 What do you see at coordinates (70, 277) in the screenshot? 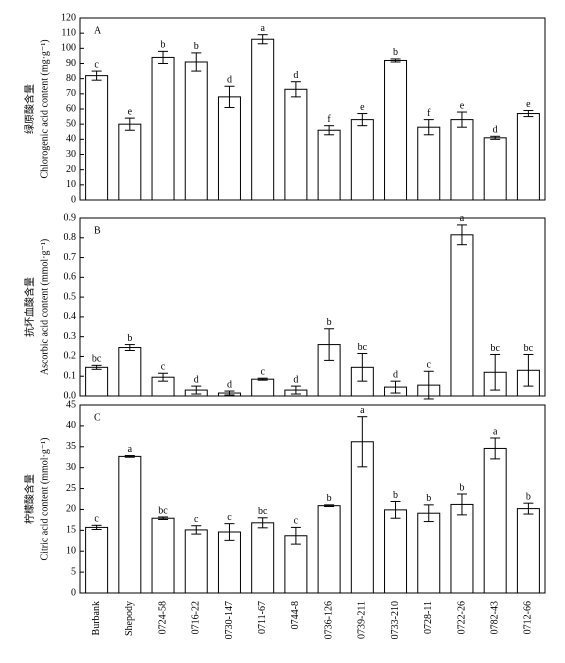
I see `y-tick-label: 0.6` at bounding box center [70, 277].